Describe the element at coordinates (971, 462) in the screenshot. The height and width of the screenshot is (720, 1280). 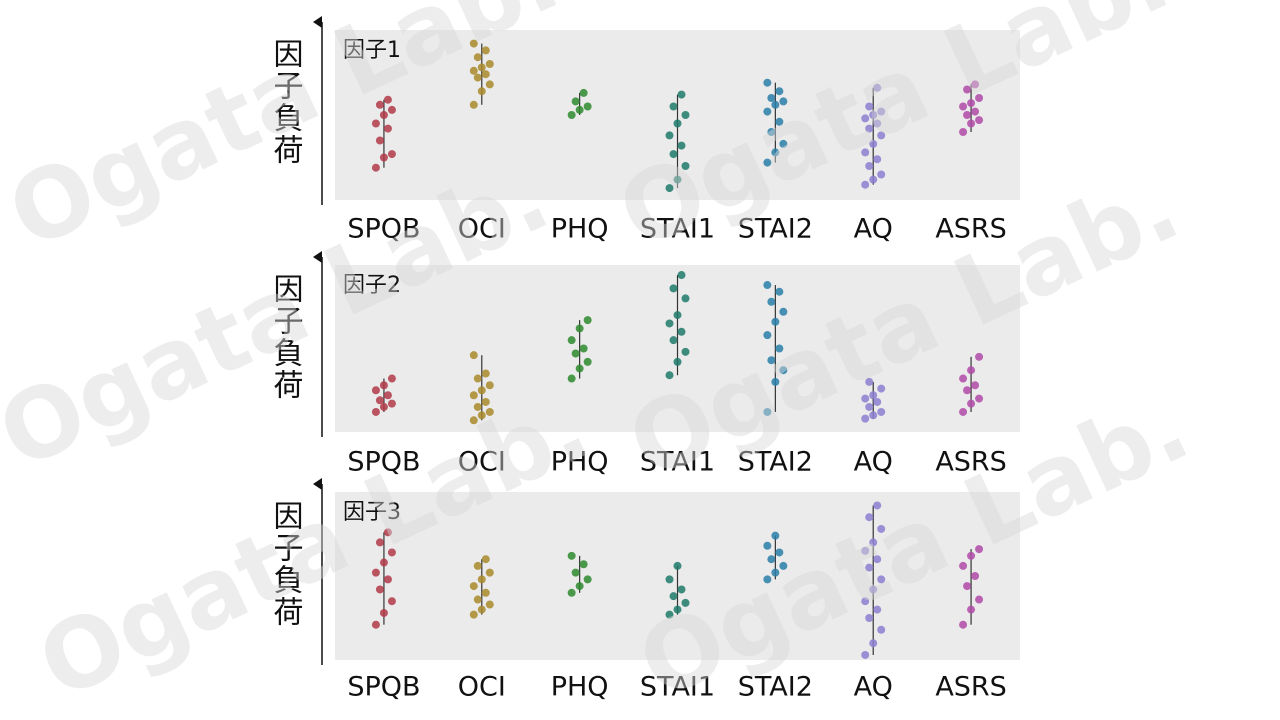
I see `x-tick-label: ASRS` at that location.